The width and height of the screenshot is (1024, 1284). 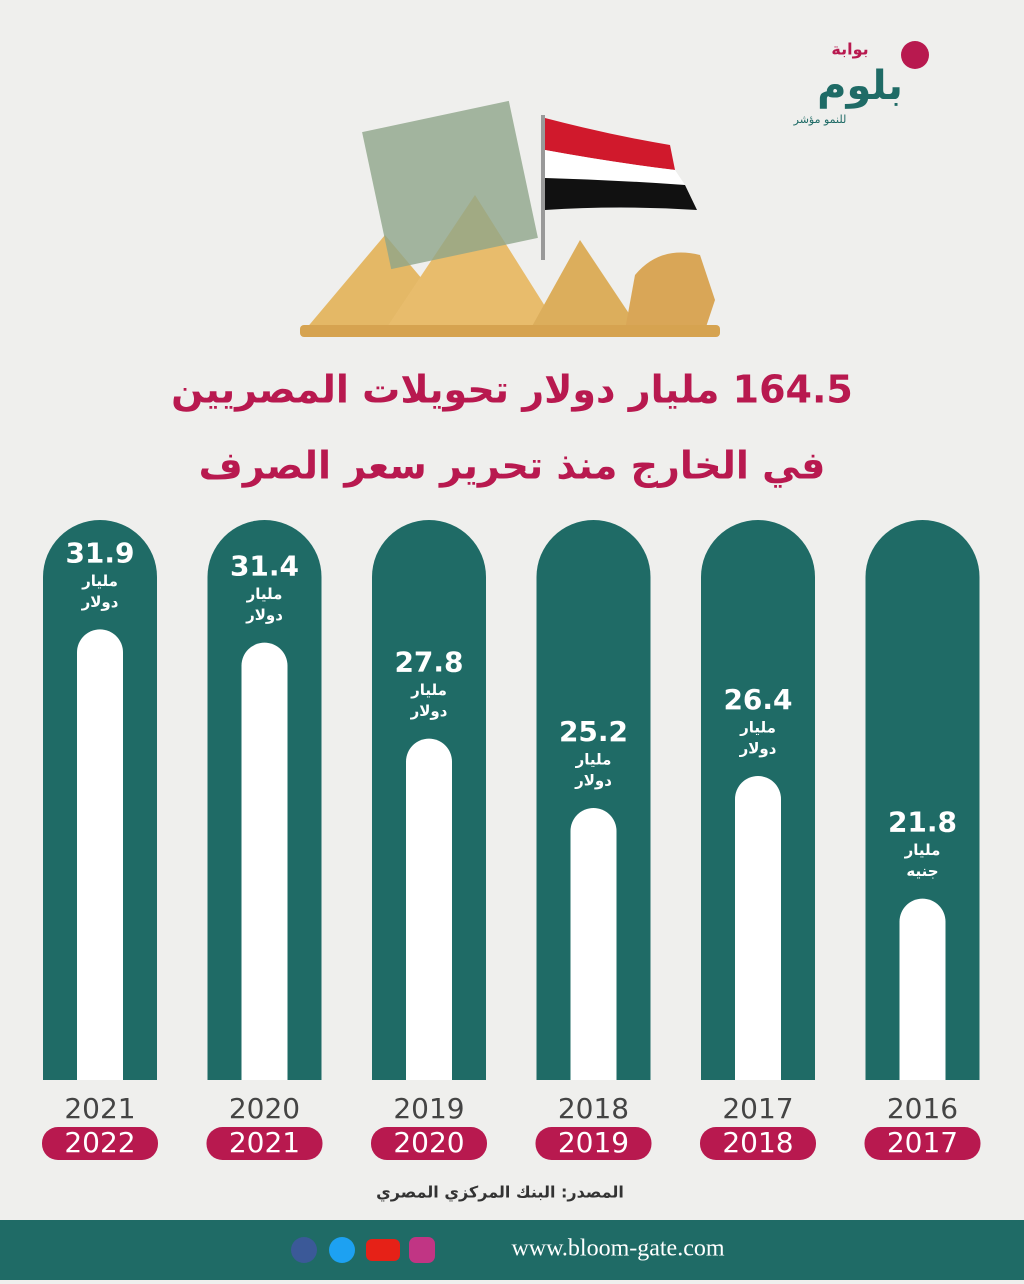 What do you see at coordinates (99, 552) in the screenshot?
I see `value-label: 31.9` at bounding box center [99, 552].